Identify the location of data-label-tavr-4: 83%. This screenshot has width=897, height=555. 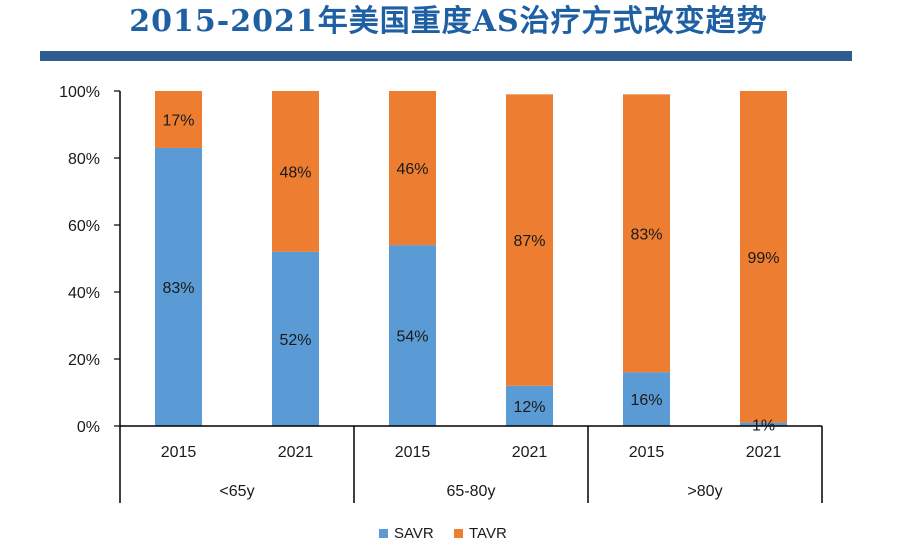
(646, 234).